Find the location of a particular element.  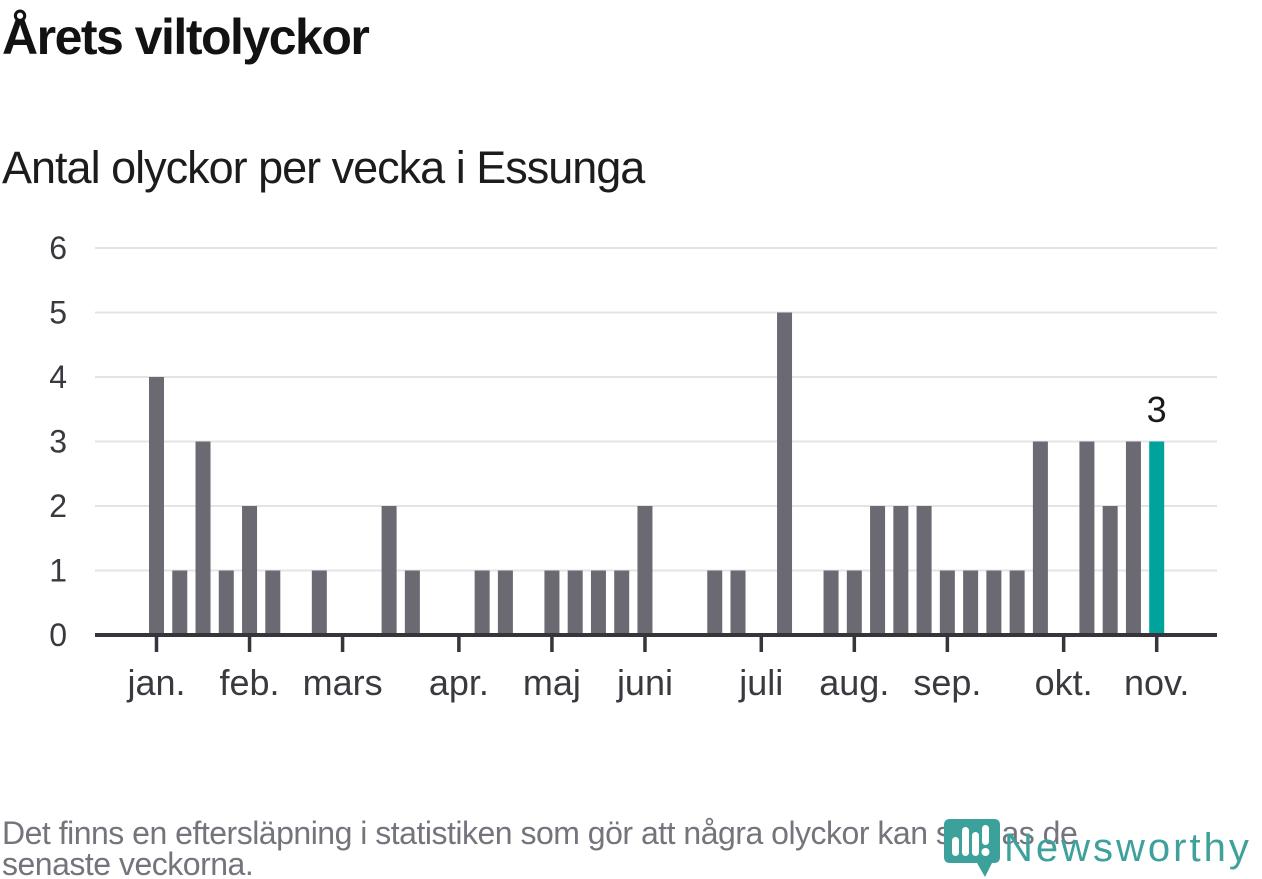

y-axis-label: 0 is located at coordinates (58, 635).